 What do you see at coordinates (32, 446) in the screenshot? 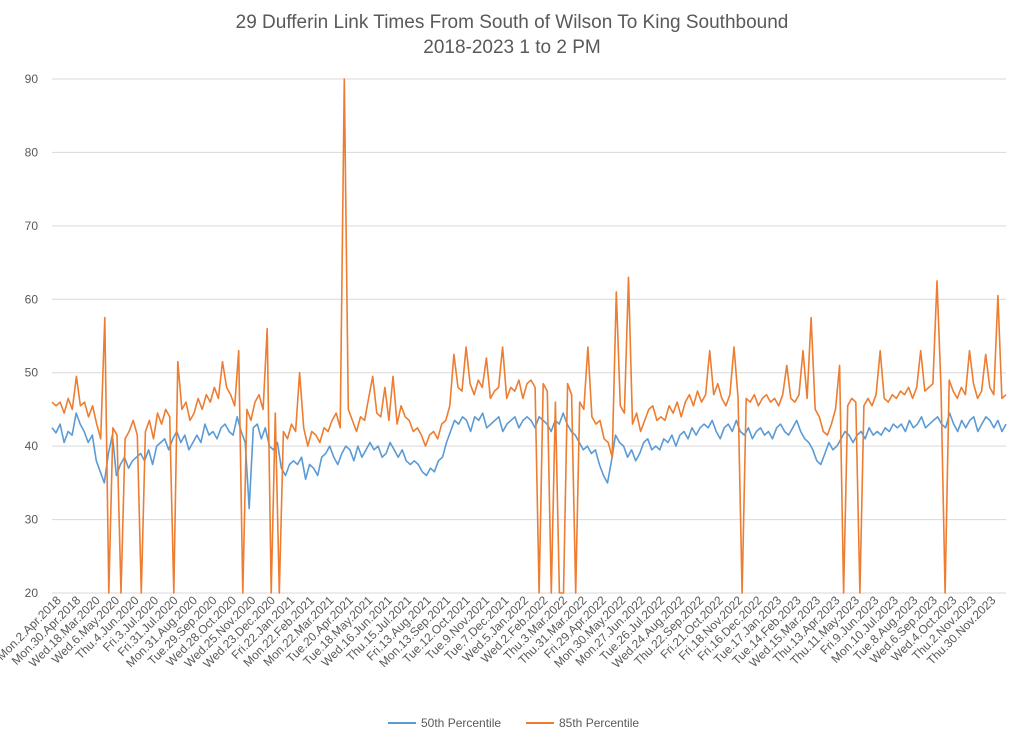
I see `y-tick-label: 40` at bounding box center [32, 446].